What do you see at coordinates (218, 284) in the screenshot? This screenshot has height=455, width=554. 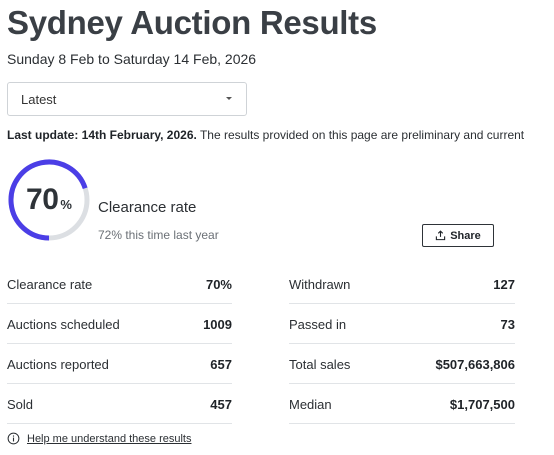 I see `stat-value: 70%` at bounding box center [218, 284].